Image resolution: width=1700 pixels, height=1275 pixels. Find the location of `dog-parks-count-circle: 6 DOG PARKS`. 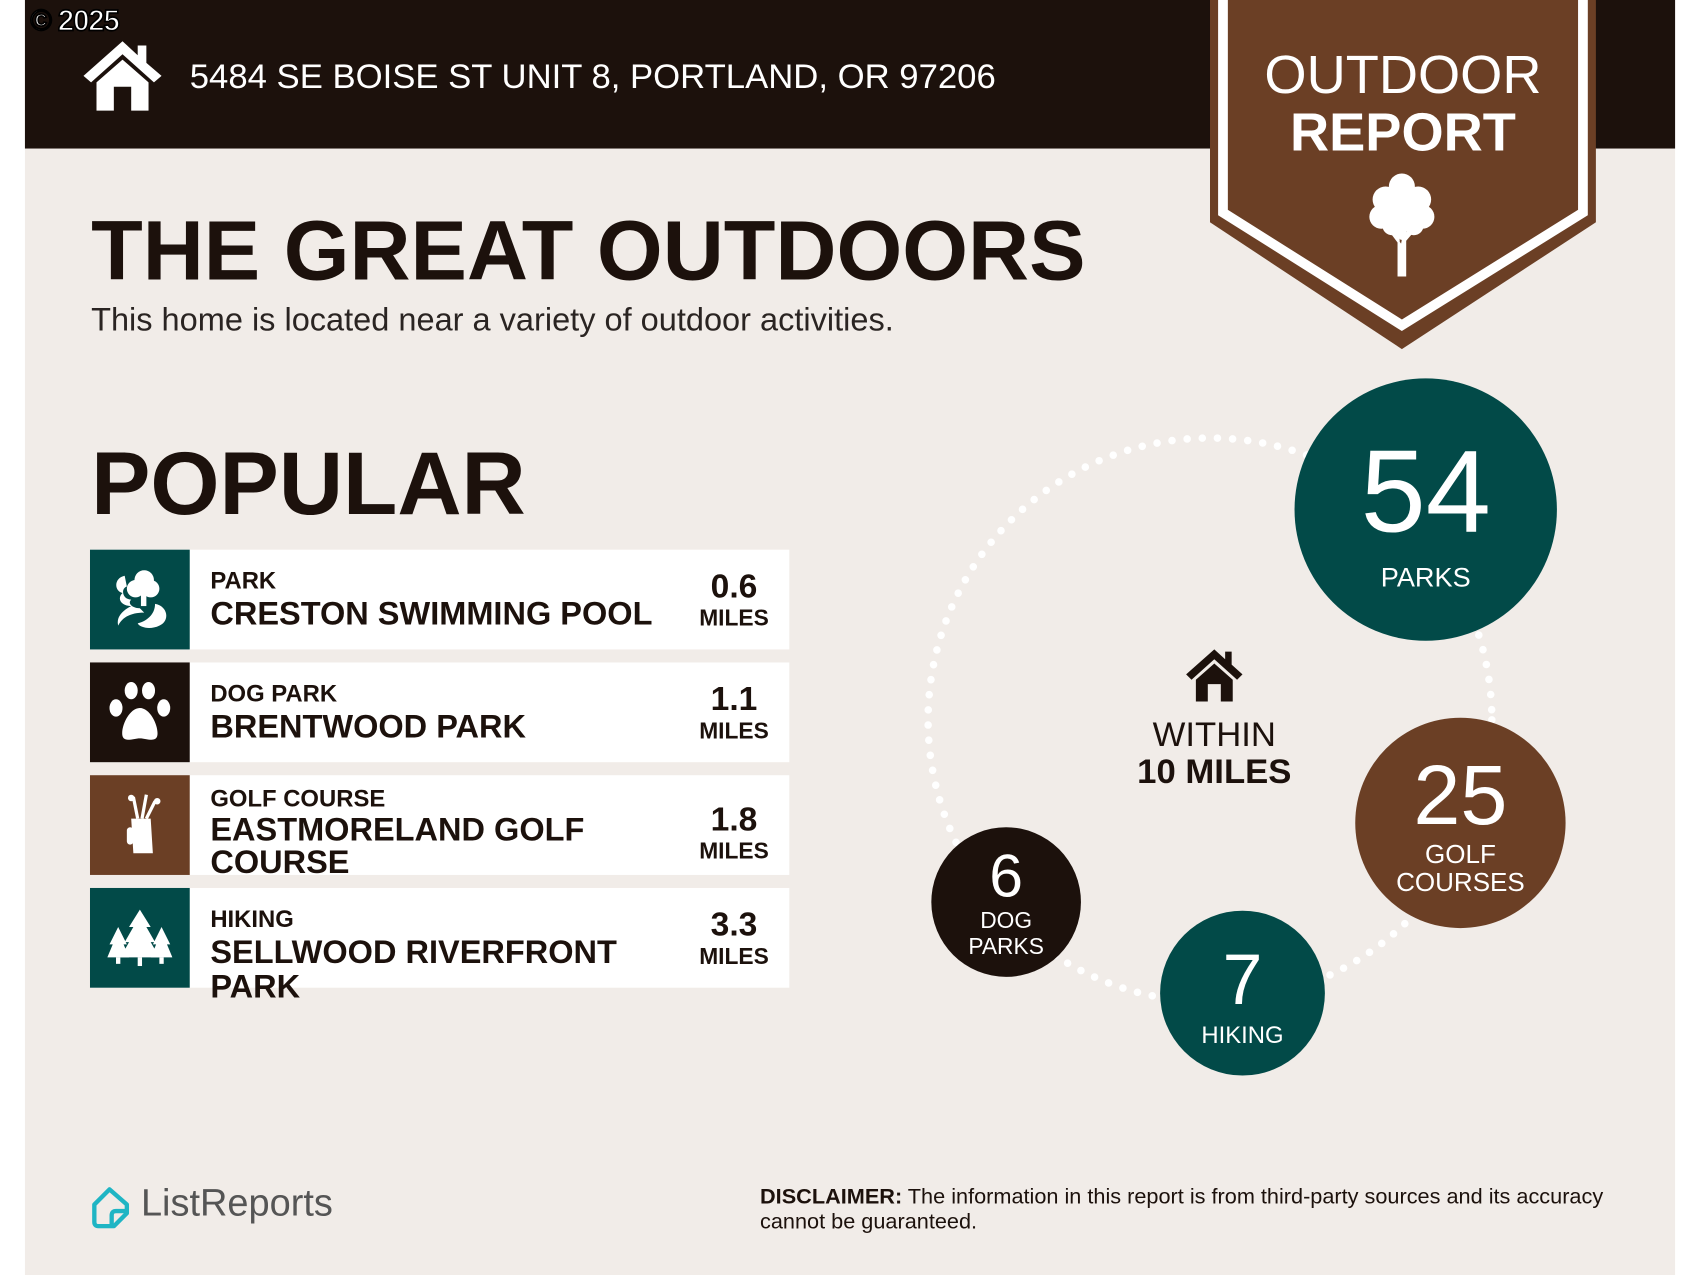

dog-parks-count-circle: 6 DOG PARKS is located at coordinates (1006, 902).